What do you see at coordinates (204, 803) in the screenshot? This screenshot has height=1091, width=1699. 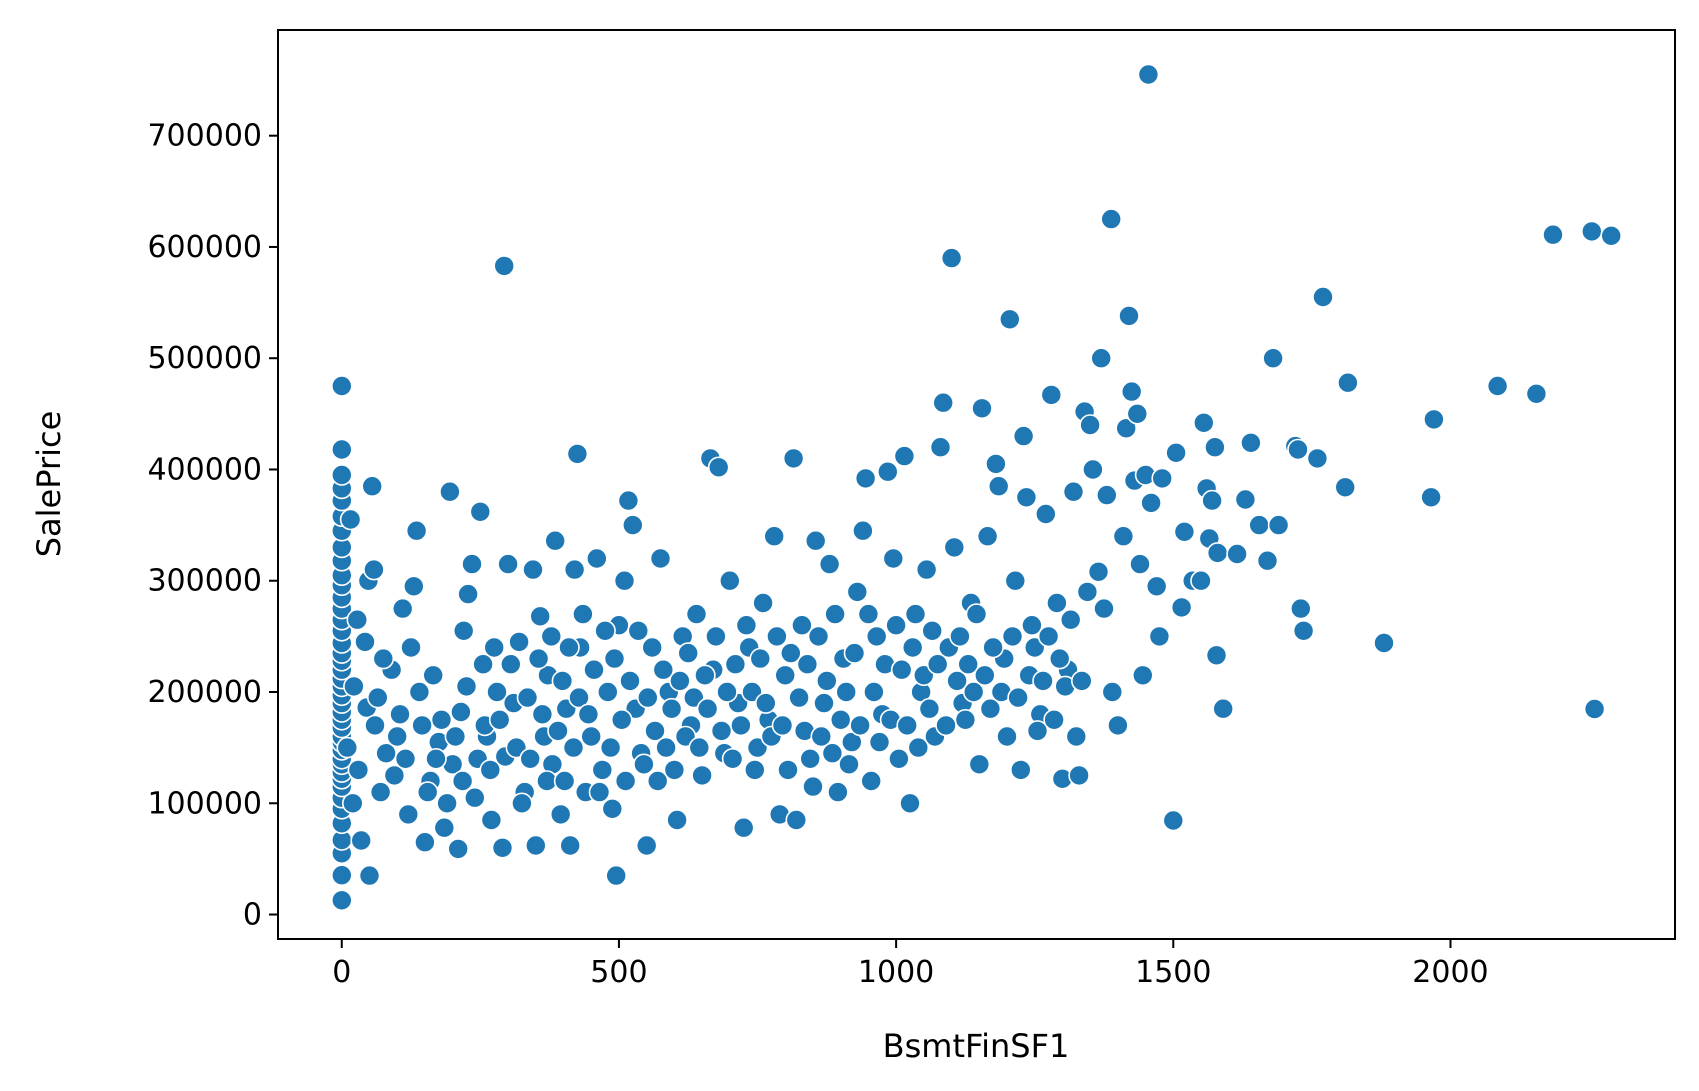 I see `y-tick-label: 100000` at bounding box center [204, 803].